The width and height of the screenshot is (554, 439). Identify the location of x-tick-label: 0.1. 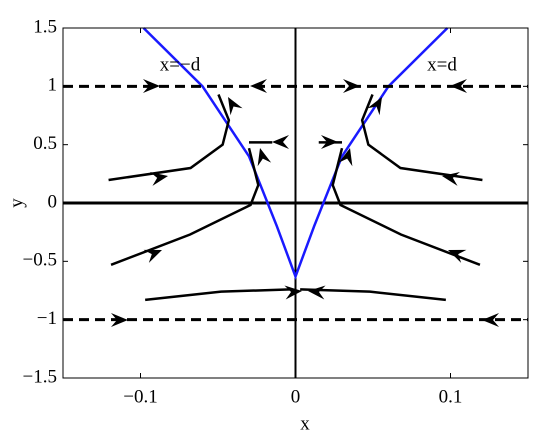
(451, 396).